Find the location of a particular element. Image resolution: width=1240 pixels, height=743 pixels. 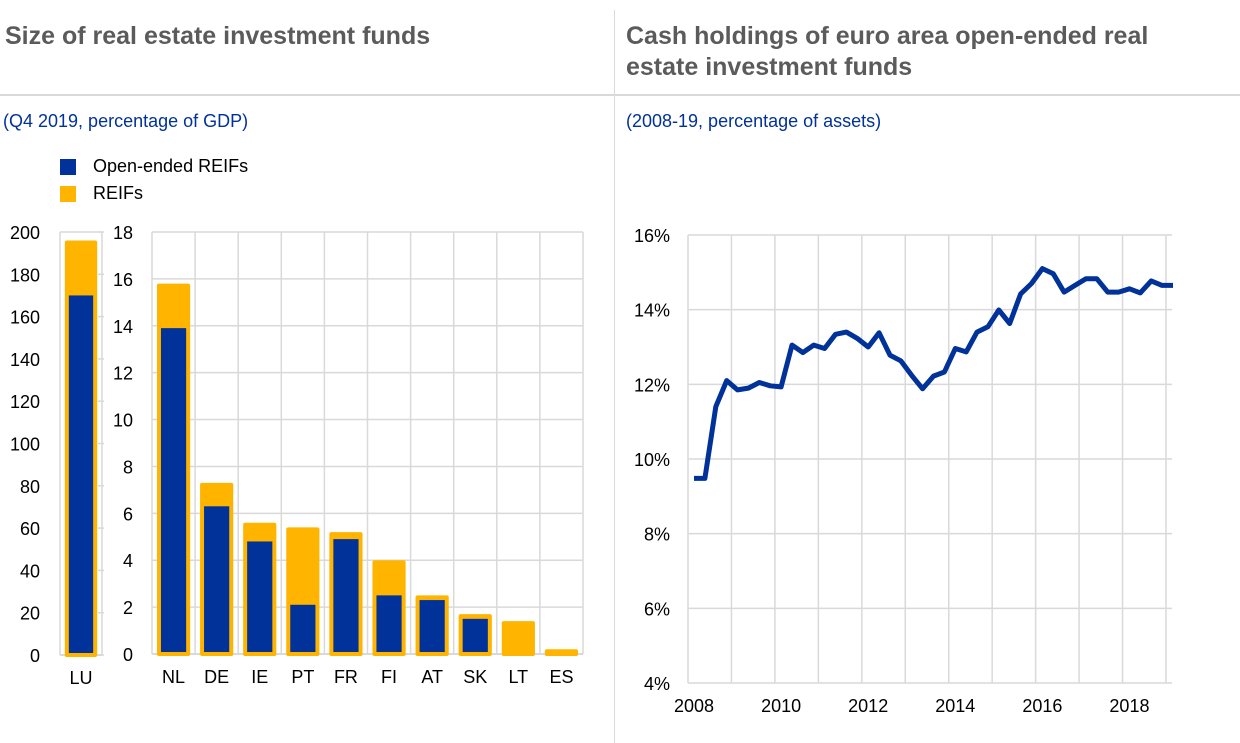

y-tick-label: 4 is located at coordinates (128, 561).